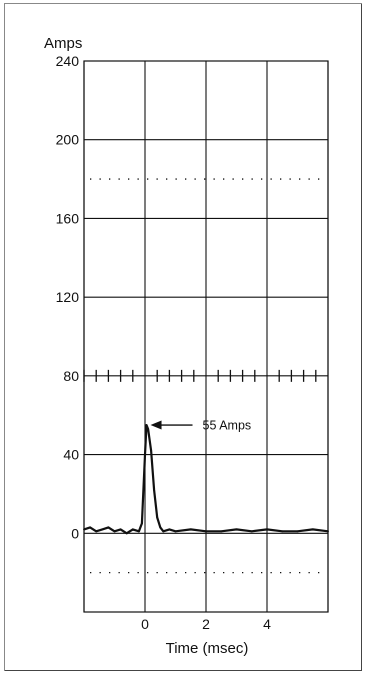  What do you see at coordinates (63, 43) in the screenshot?
I see `y-axis-title: Amps` at bounding box center [63, 43].